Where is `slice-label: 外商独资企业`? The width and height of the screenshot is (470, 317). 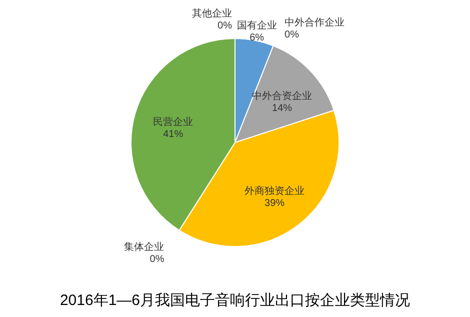
slice-label: 外商独资企业 is located at coordinates (274, 190).